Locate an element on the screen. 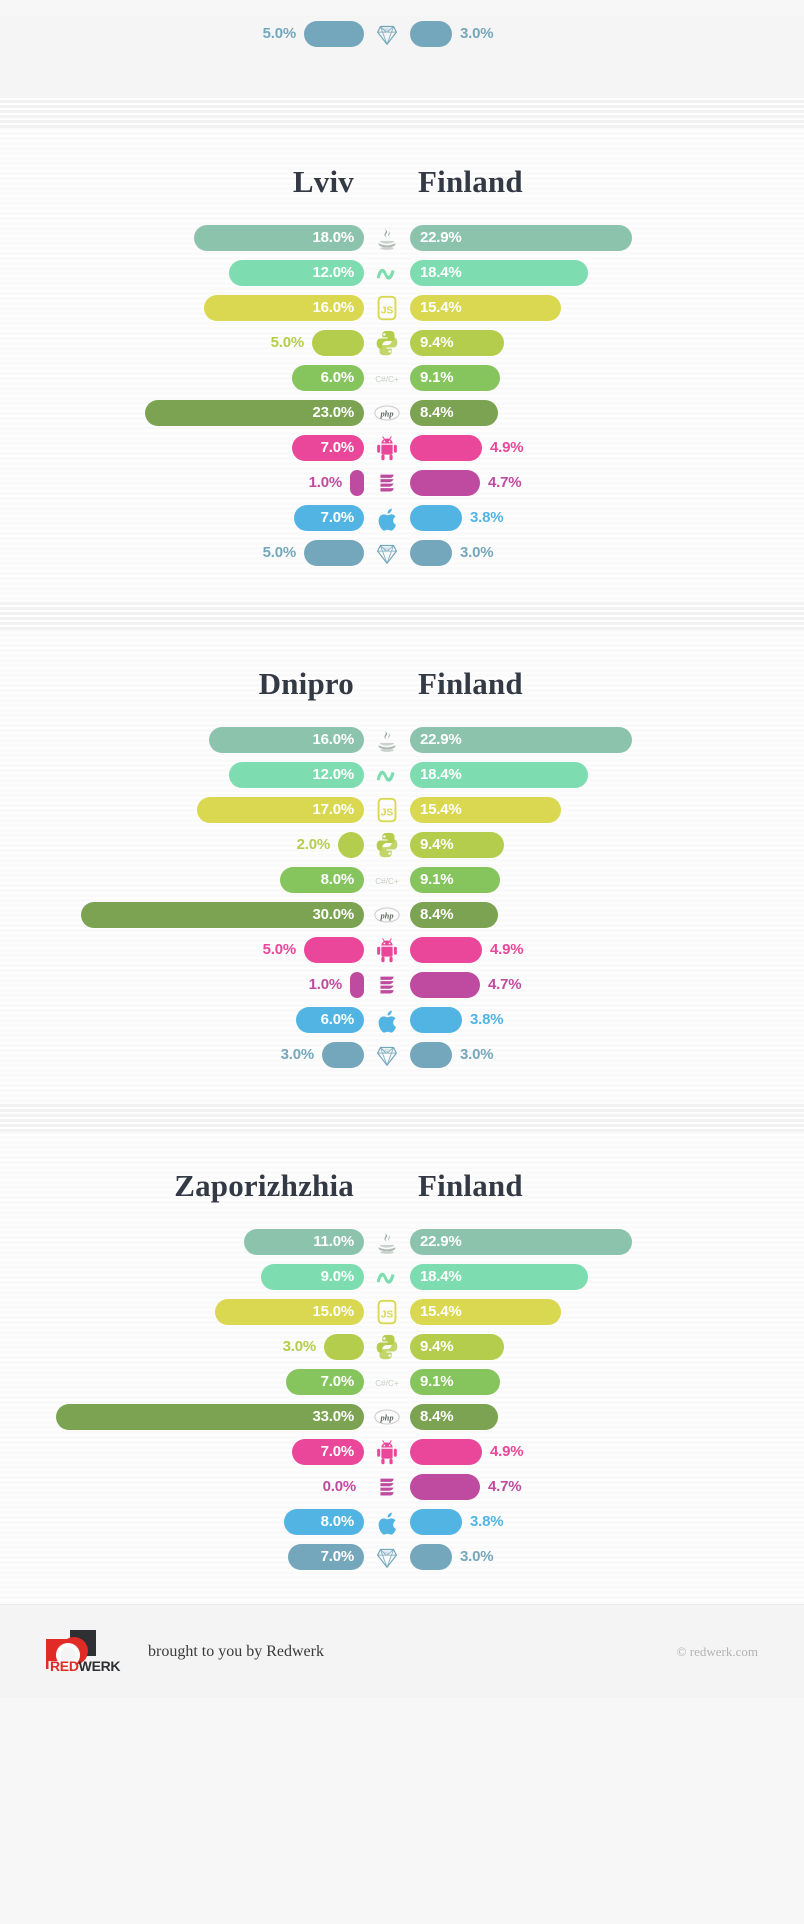  table-row: 1.0% 4.7% is located at coordinates (402, 482).